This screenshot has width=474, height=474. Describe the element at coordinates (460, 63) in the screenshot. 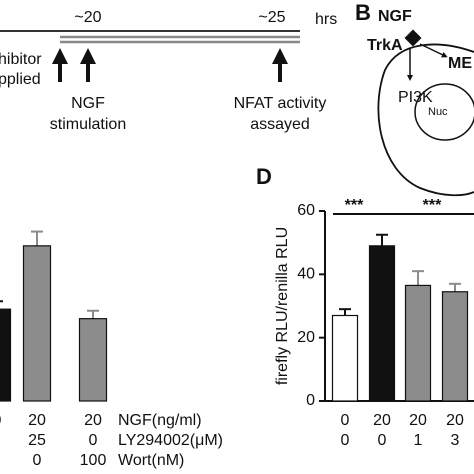

I see `kinase-label: ME` at that location.